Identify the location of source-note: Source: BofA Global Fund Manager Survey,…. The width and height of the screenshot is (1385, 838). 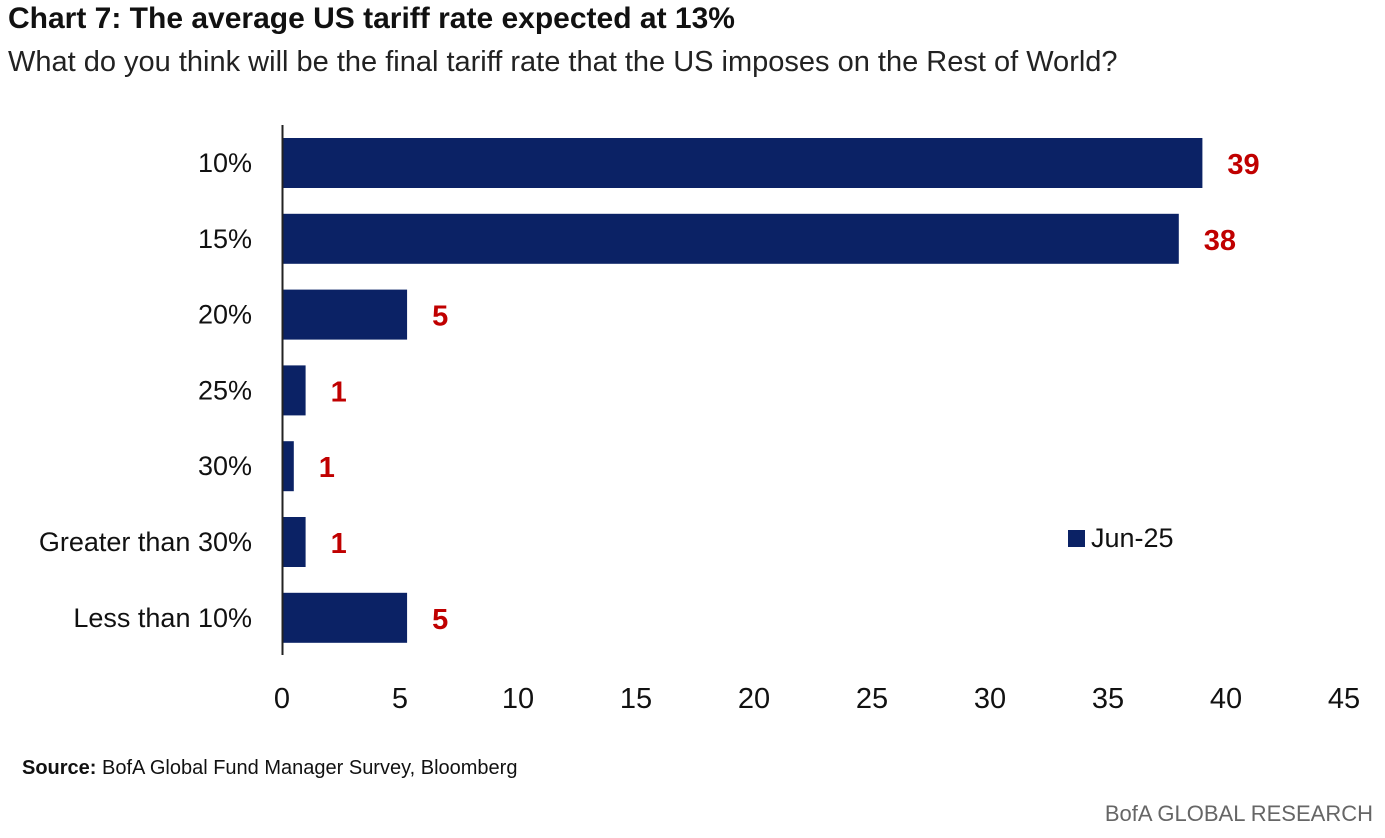
(269, 768).